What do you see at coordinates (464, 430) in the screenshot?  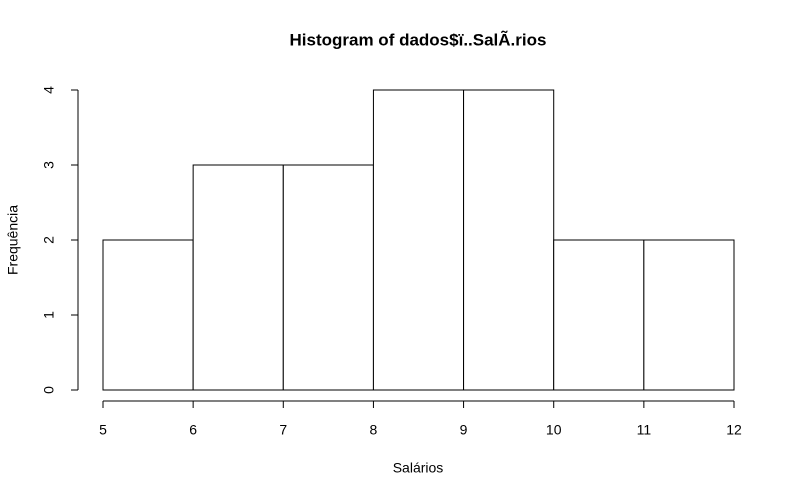 I see `x-tick-label: 9` at bounding box center [464, 430].